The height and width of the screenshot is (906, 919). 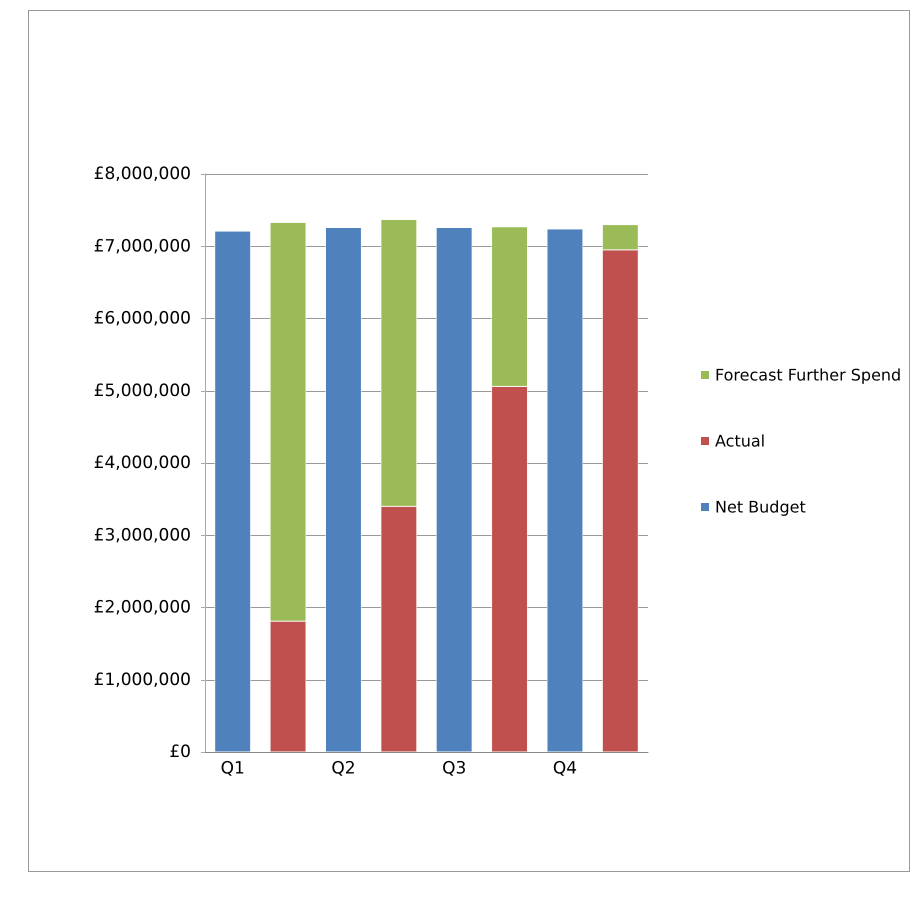 I want to click on y-tick-label: £6,000,000, so click(x=142, y=318).